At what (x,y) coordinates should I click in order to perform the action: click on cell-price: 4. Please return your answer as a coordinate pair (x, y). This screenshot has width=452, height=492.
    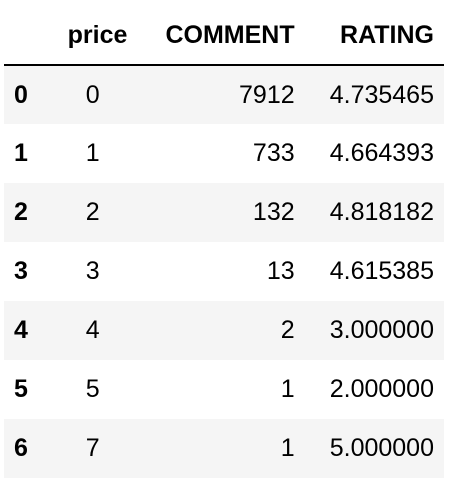
    Looking at the image, I should click on (92, 330).